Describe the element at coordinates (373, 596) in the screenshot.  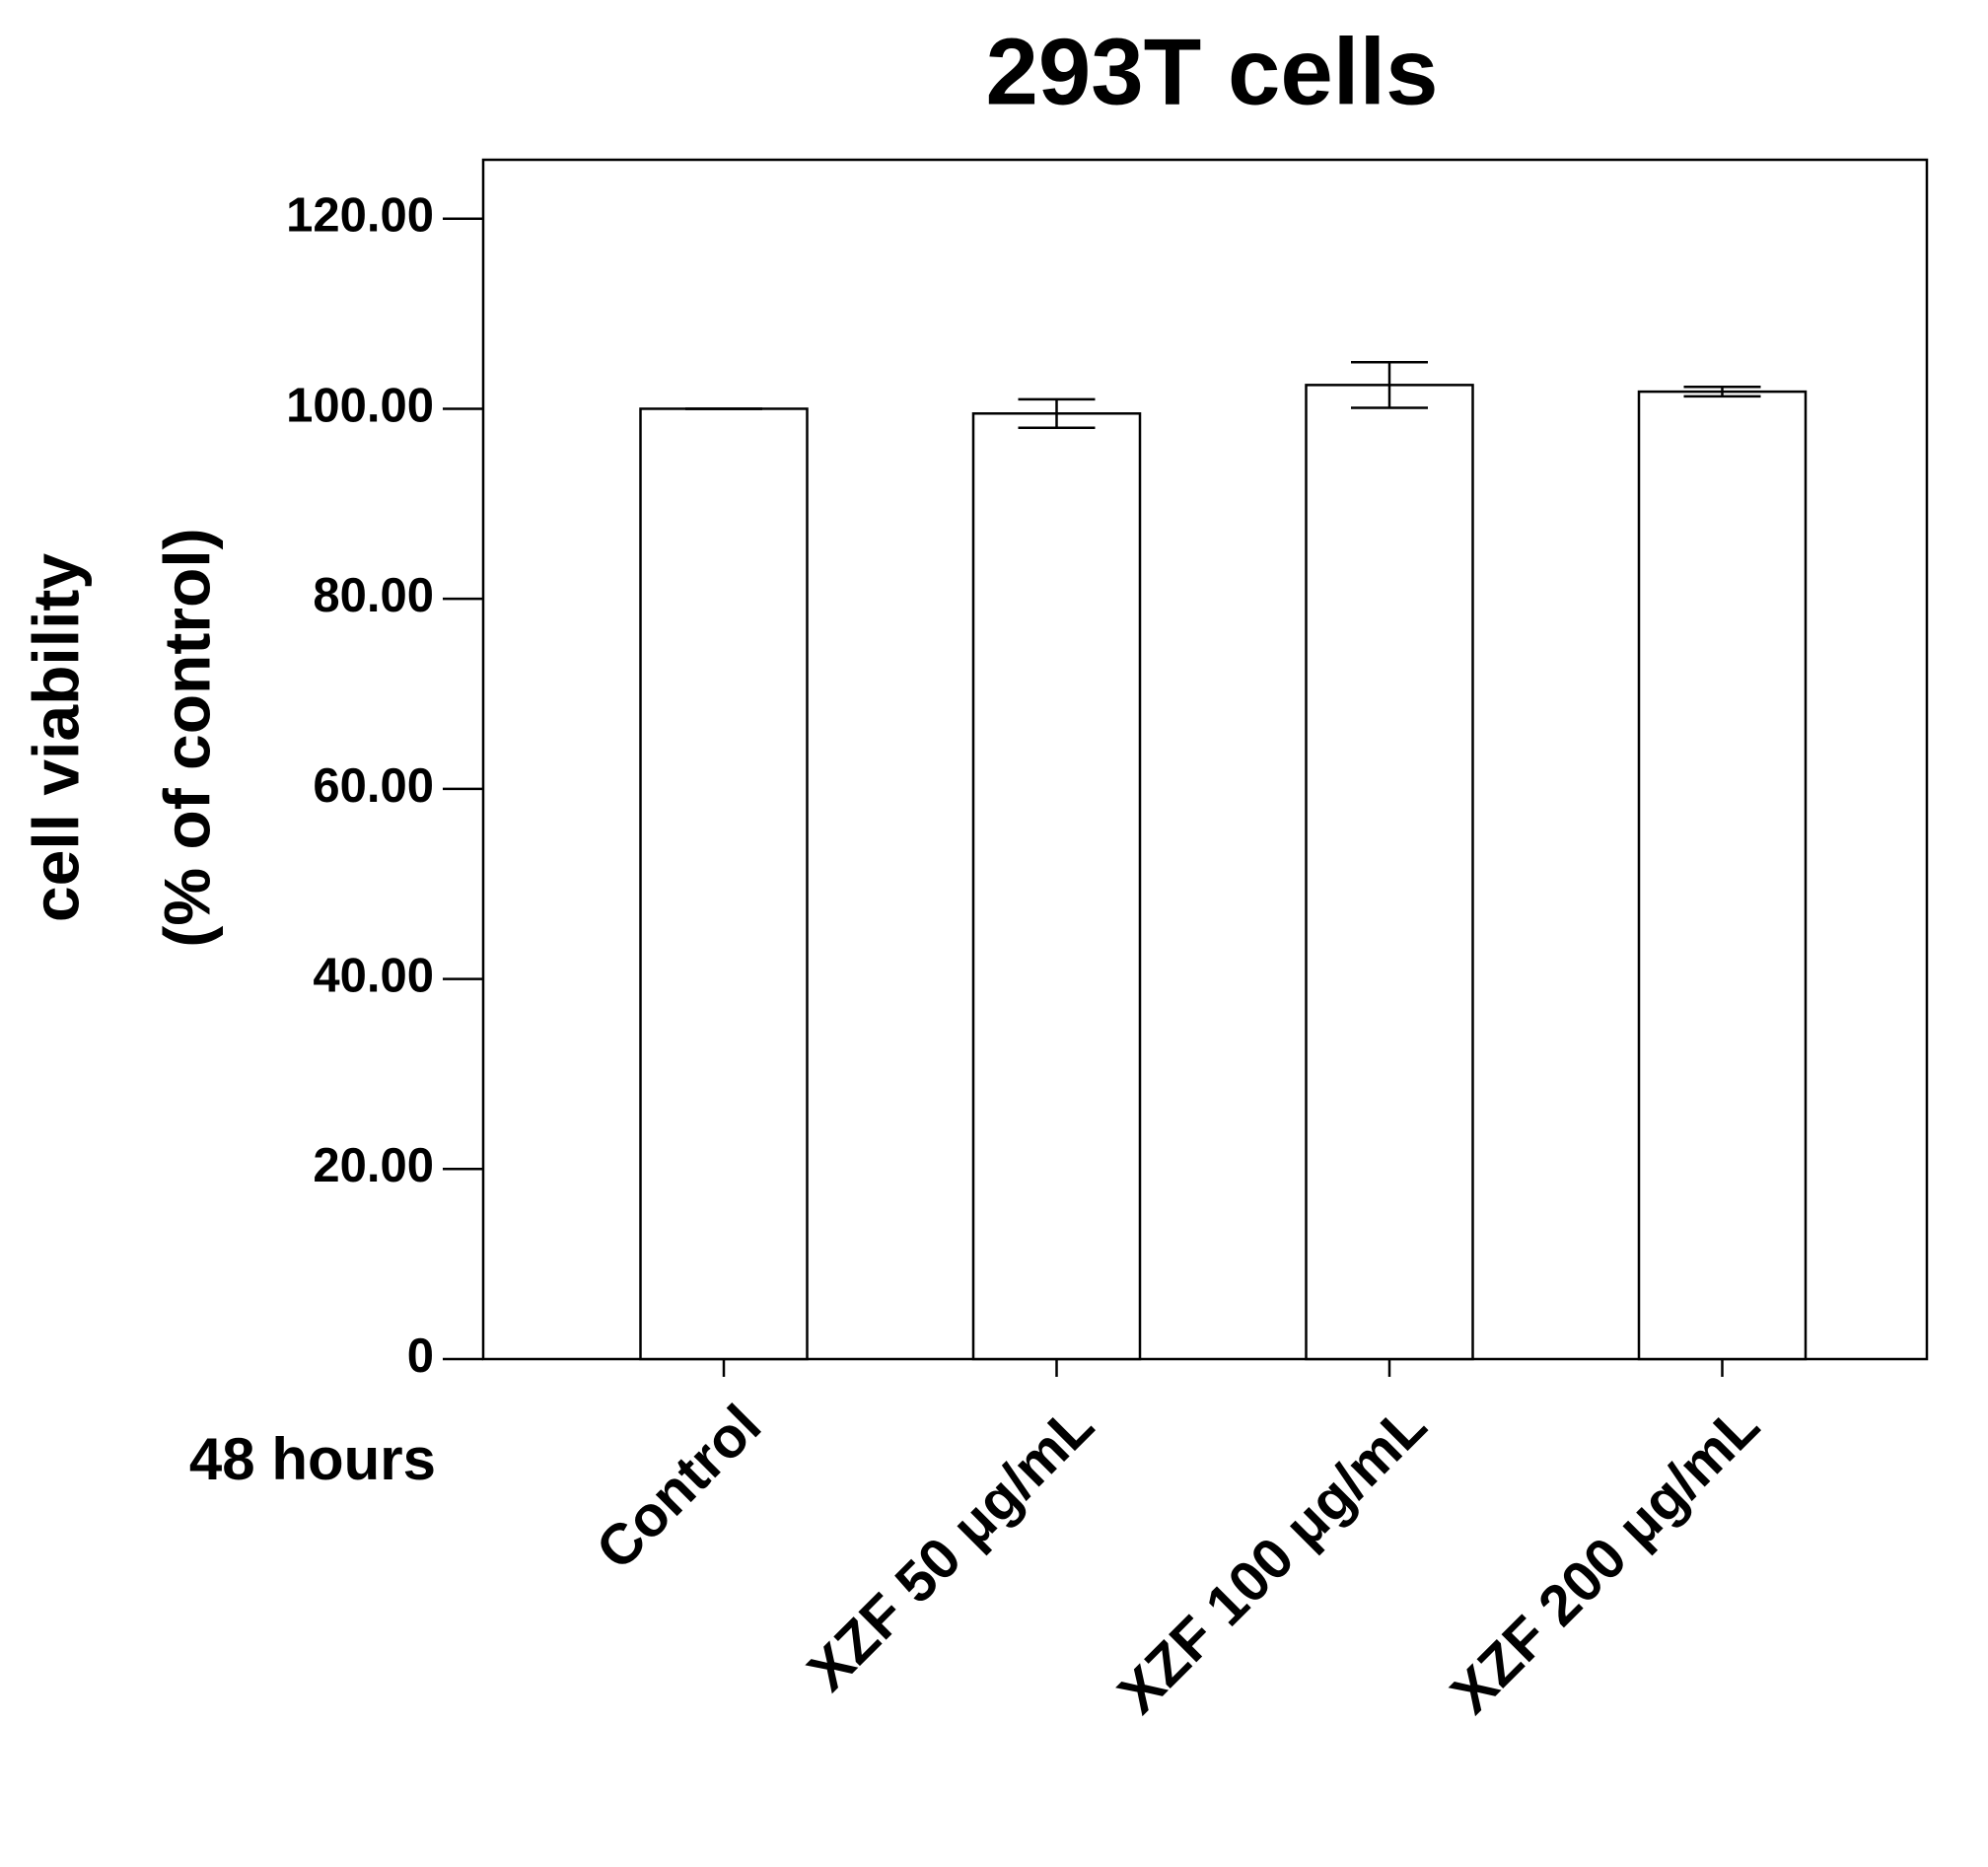
I see `y-tick-label: 80.00` at that location.